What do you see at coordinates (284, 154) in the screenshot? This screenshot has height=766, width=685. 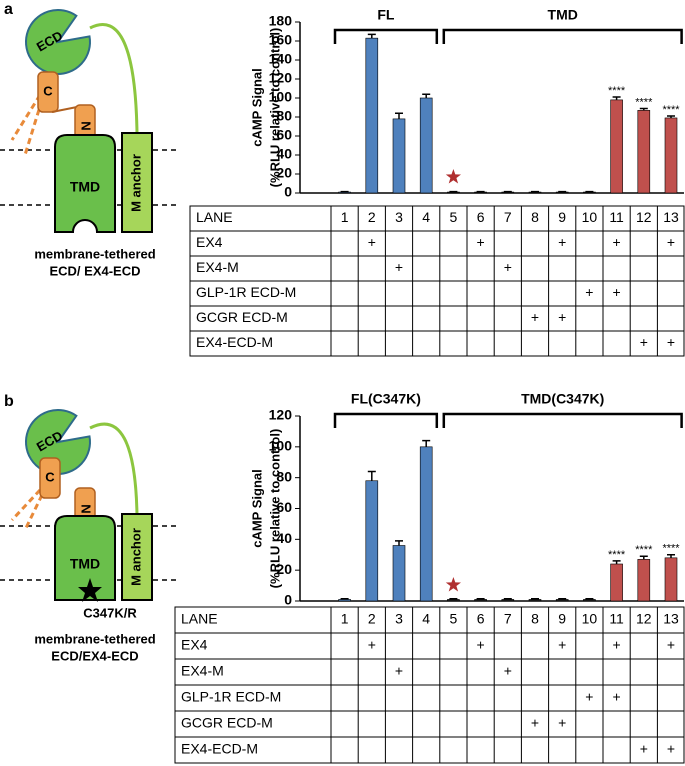 I see `y-tick-label: 40` at bounding box center [284, 154].